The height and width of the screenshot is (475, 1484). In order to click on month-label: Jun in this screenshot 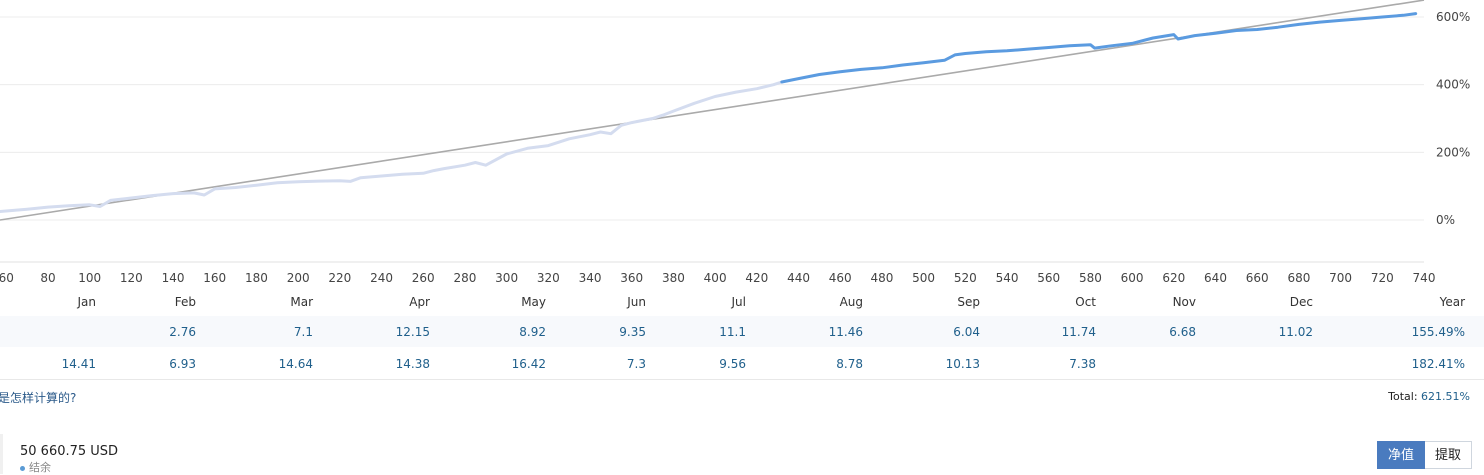, I will do `click(636, 302)`.